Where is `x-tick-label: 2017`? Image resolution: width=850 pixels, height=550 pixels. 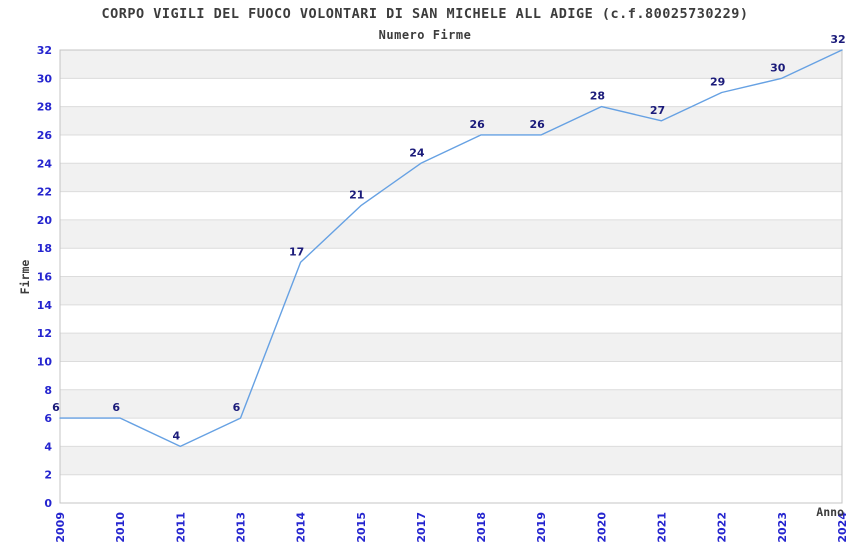 x-tick-label: 2017 is located at coordinates (421, 527).